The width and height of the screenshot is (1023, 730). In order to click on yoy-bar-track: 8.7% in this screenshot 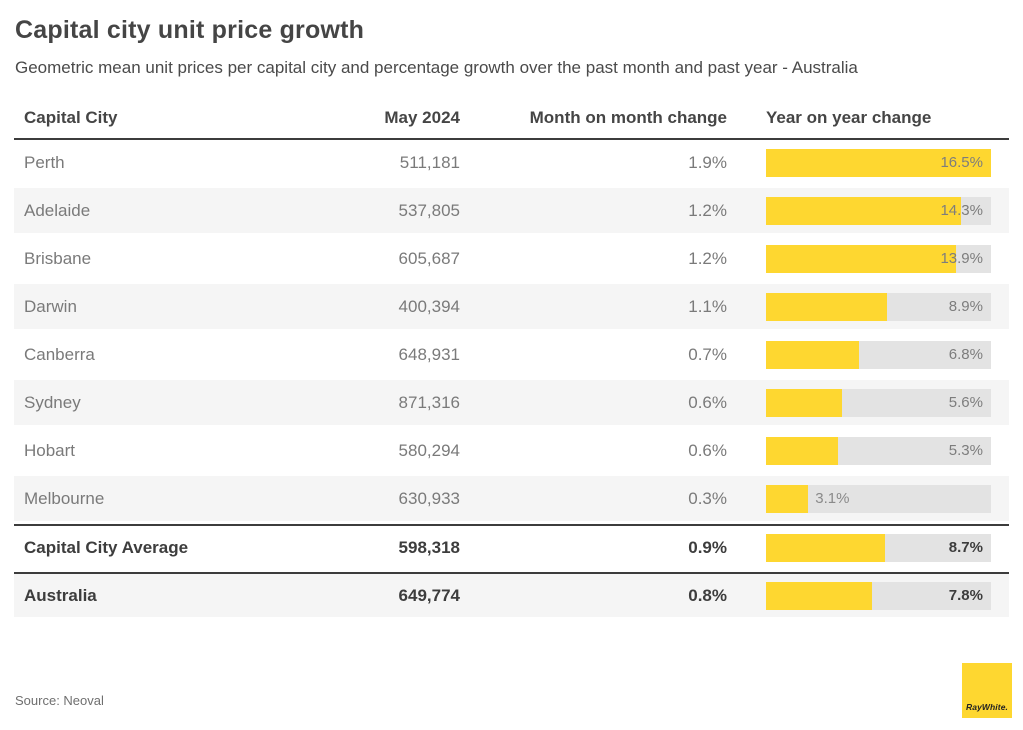, I will do `click(878, 547)`.